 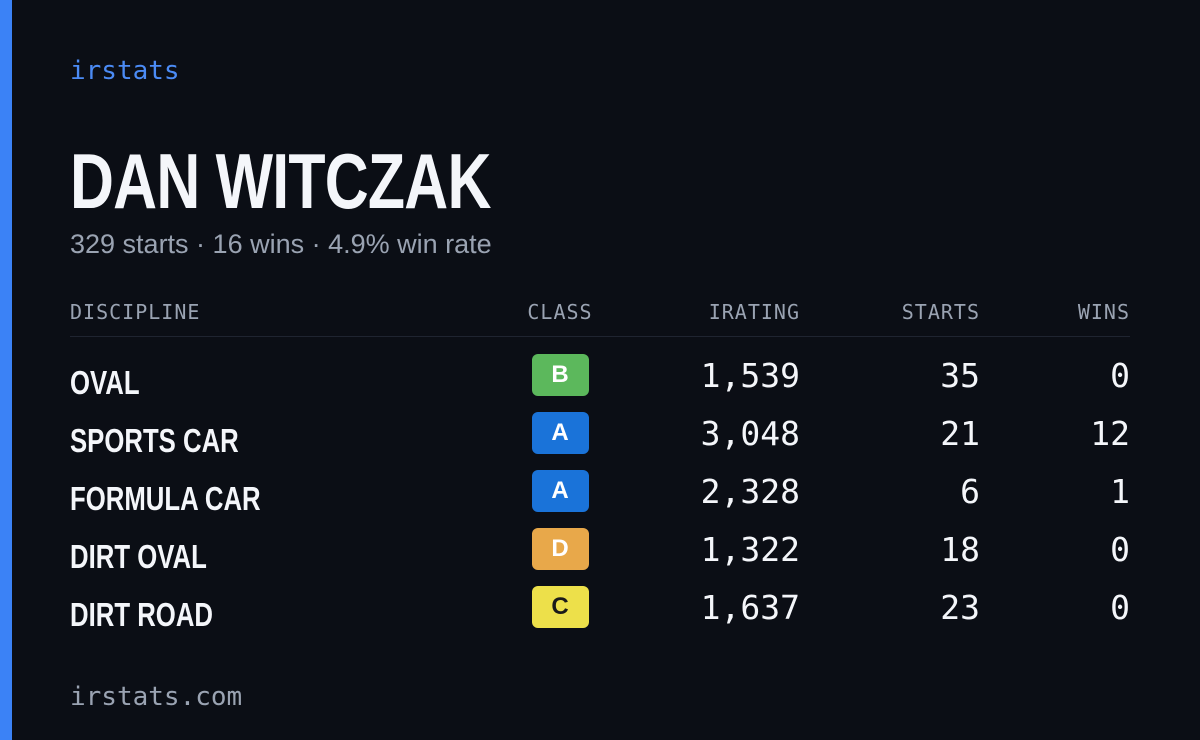 I want to click on wins: 12, so click(x=1110, y=433).